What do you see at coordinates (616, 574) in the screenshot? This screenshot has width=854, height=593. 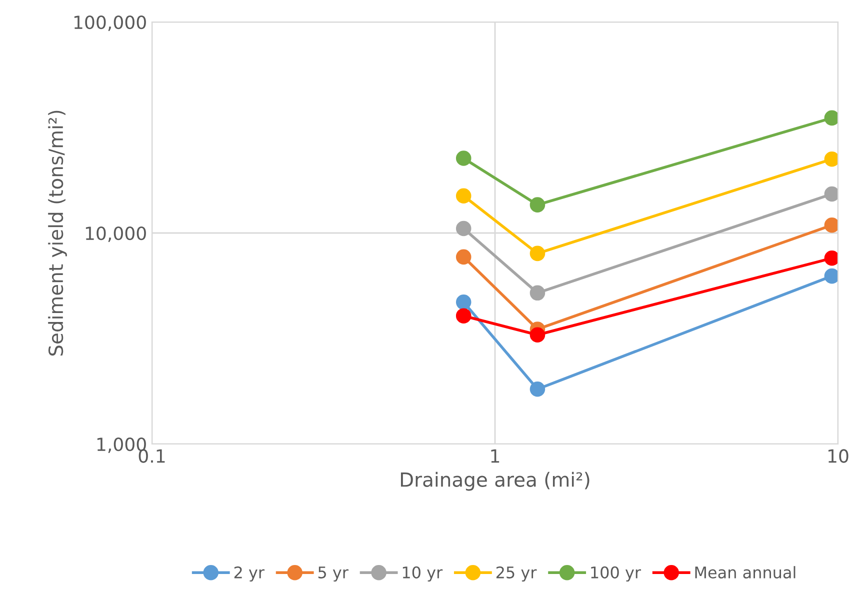 I see `legend-label: 100 yr` at bounding box center [616, 574].